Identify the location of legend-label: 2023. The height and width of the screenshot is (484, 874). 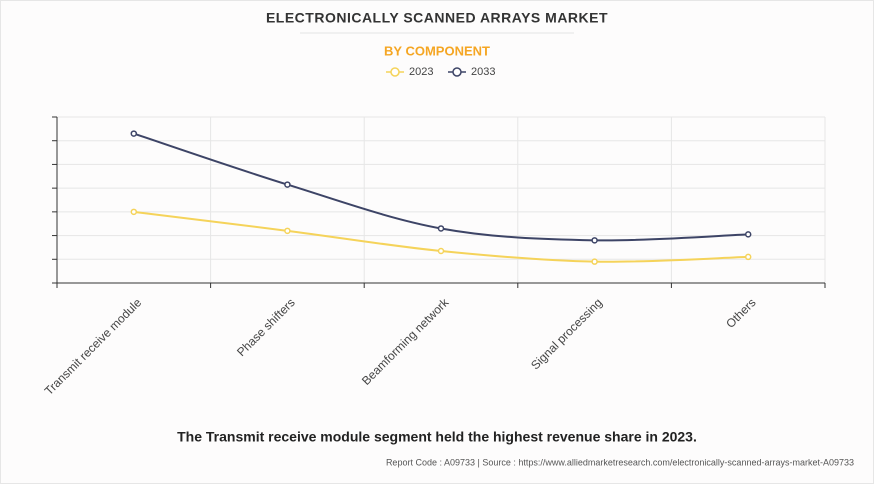
(421, 72).